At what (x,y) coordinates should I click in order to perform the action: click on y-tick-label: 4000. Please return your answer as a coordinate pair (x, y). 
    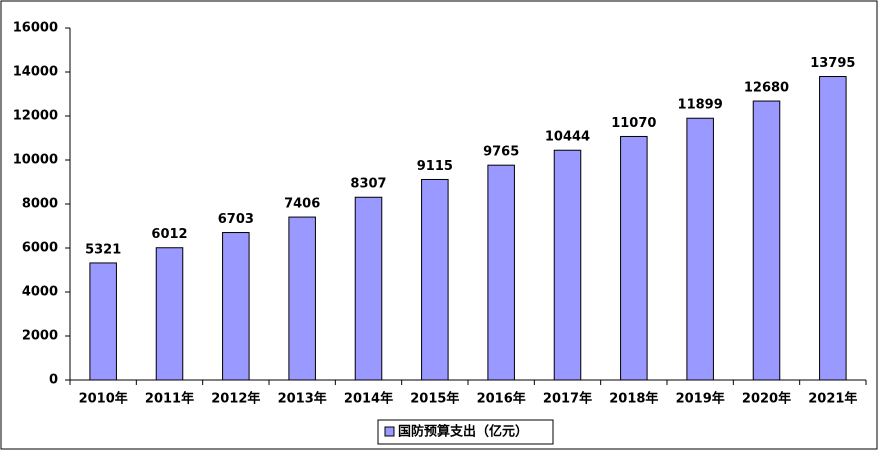
    Looking at the image, I should click on (40, 292).